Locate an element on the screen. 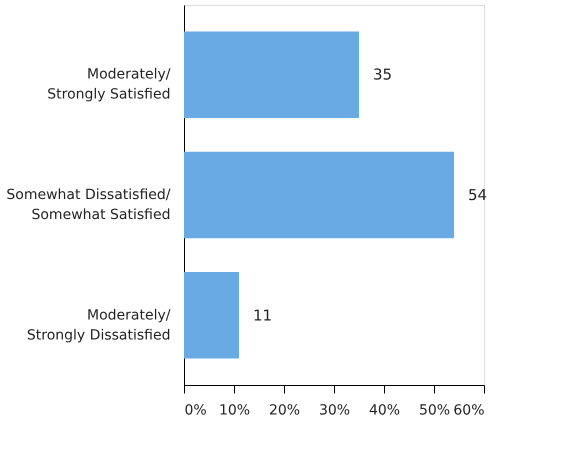 This screenshot has height=466, width=575. y-tick-label: Somewhat Dissatisfied/ Somewhat Satisfied is located at coordinates (88, 205).